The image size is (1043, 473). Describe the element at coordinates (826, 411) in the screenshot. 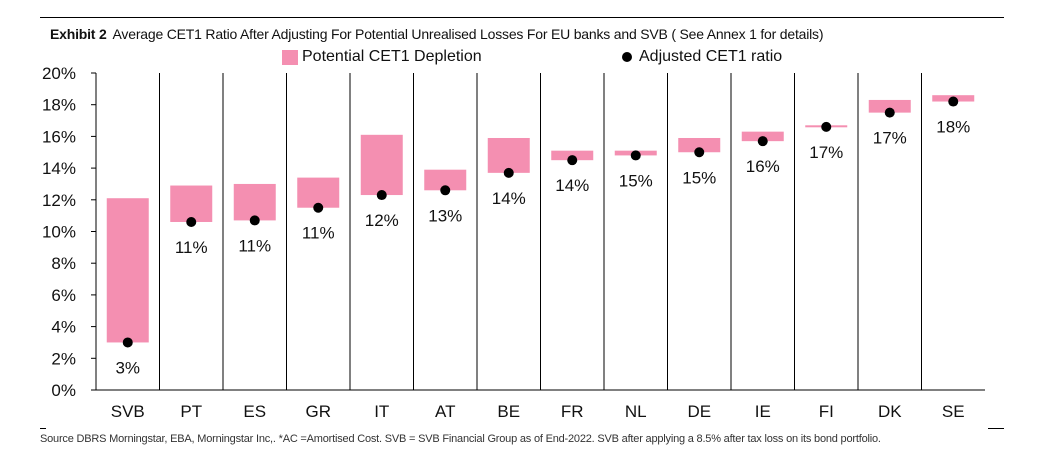

I see `x-tick-label-fi: FI` at that location.